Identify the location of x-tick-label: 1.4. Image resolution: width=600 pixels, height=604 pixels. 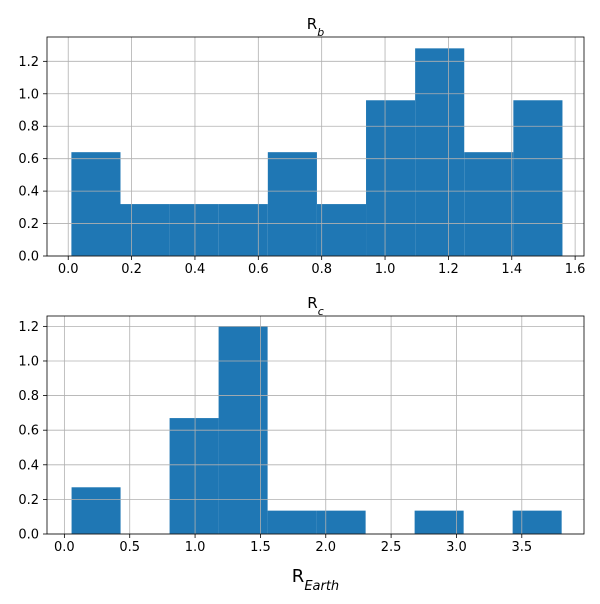
(511, 269).